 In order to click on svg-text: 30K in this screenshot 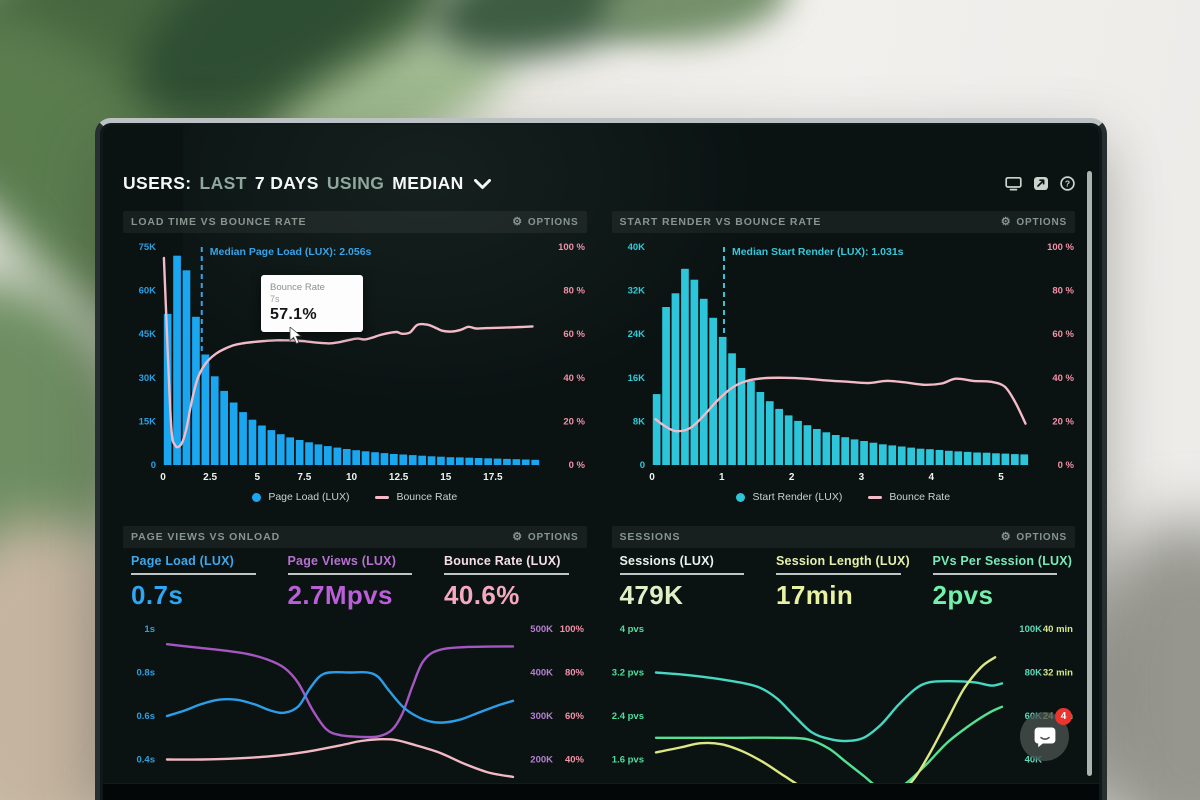, I will do `click(148, 378)`.